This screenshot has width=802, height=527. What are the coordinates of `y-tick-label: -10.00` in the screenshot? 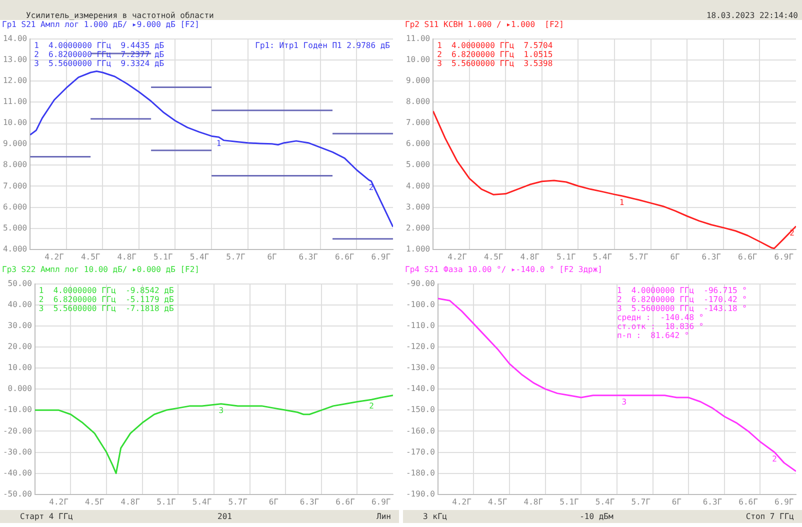 It's located at (17, 409).